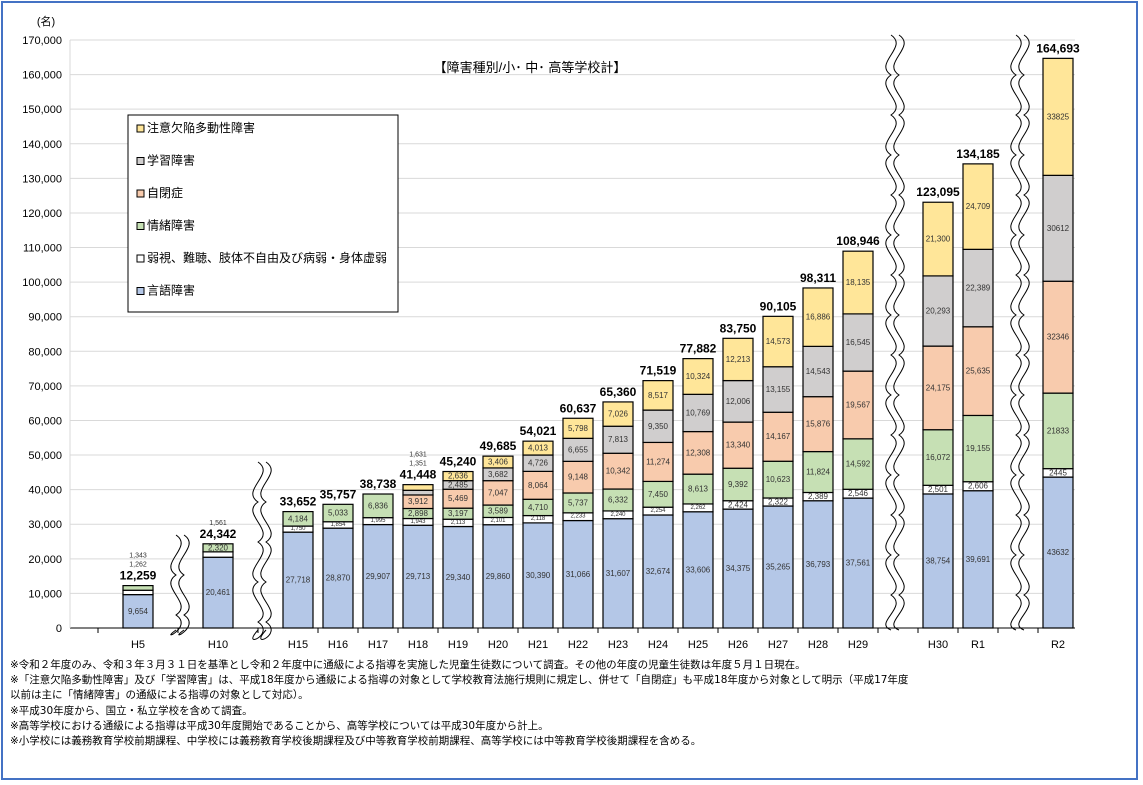 Image resolution: width=1143 pixels, height=785 pixels. I want to click on segment-label: 4,013, so click(538, 448).